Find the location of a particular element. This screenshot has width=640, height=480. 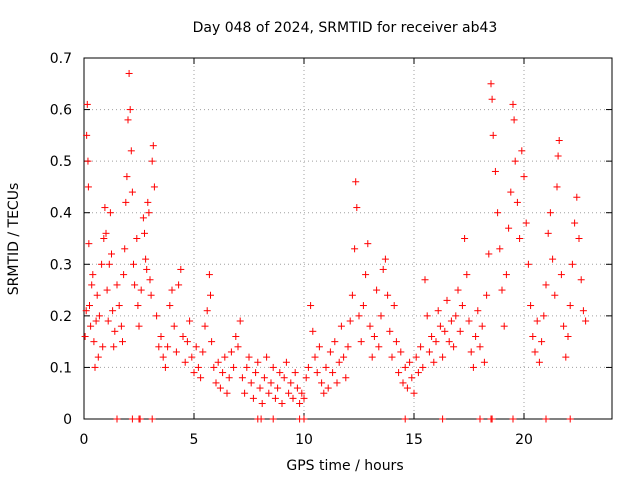

x-tick-labels: 0 5 10 15 20 is located at coordinates (306, 440).